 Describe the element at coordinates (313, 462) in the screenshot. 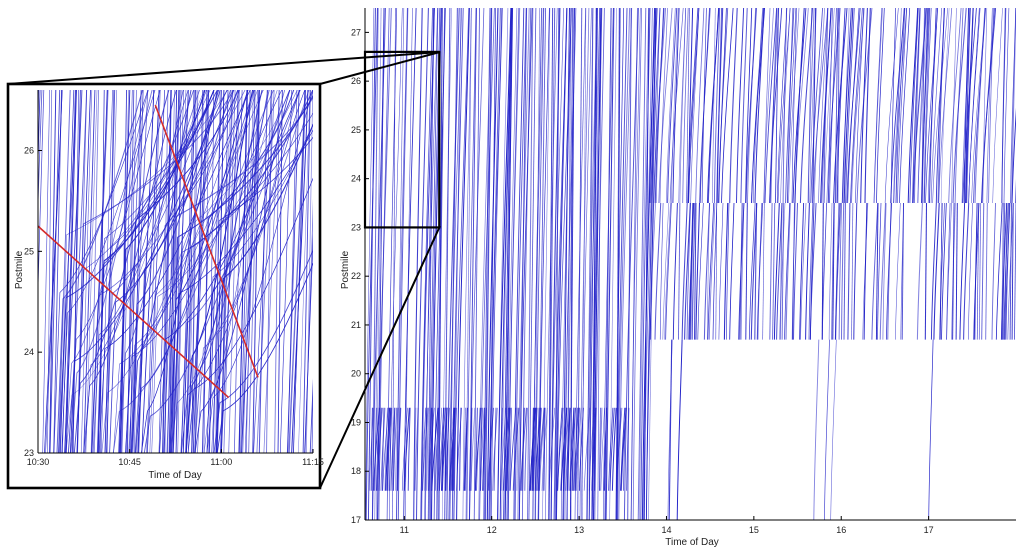

I see `inset-x-tick-label: 11:15` at that location.